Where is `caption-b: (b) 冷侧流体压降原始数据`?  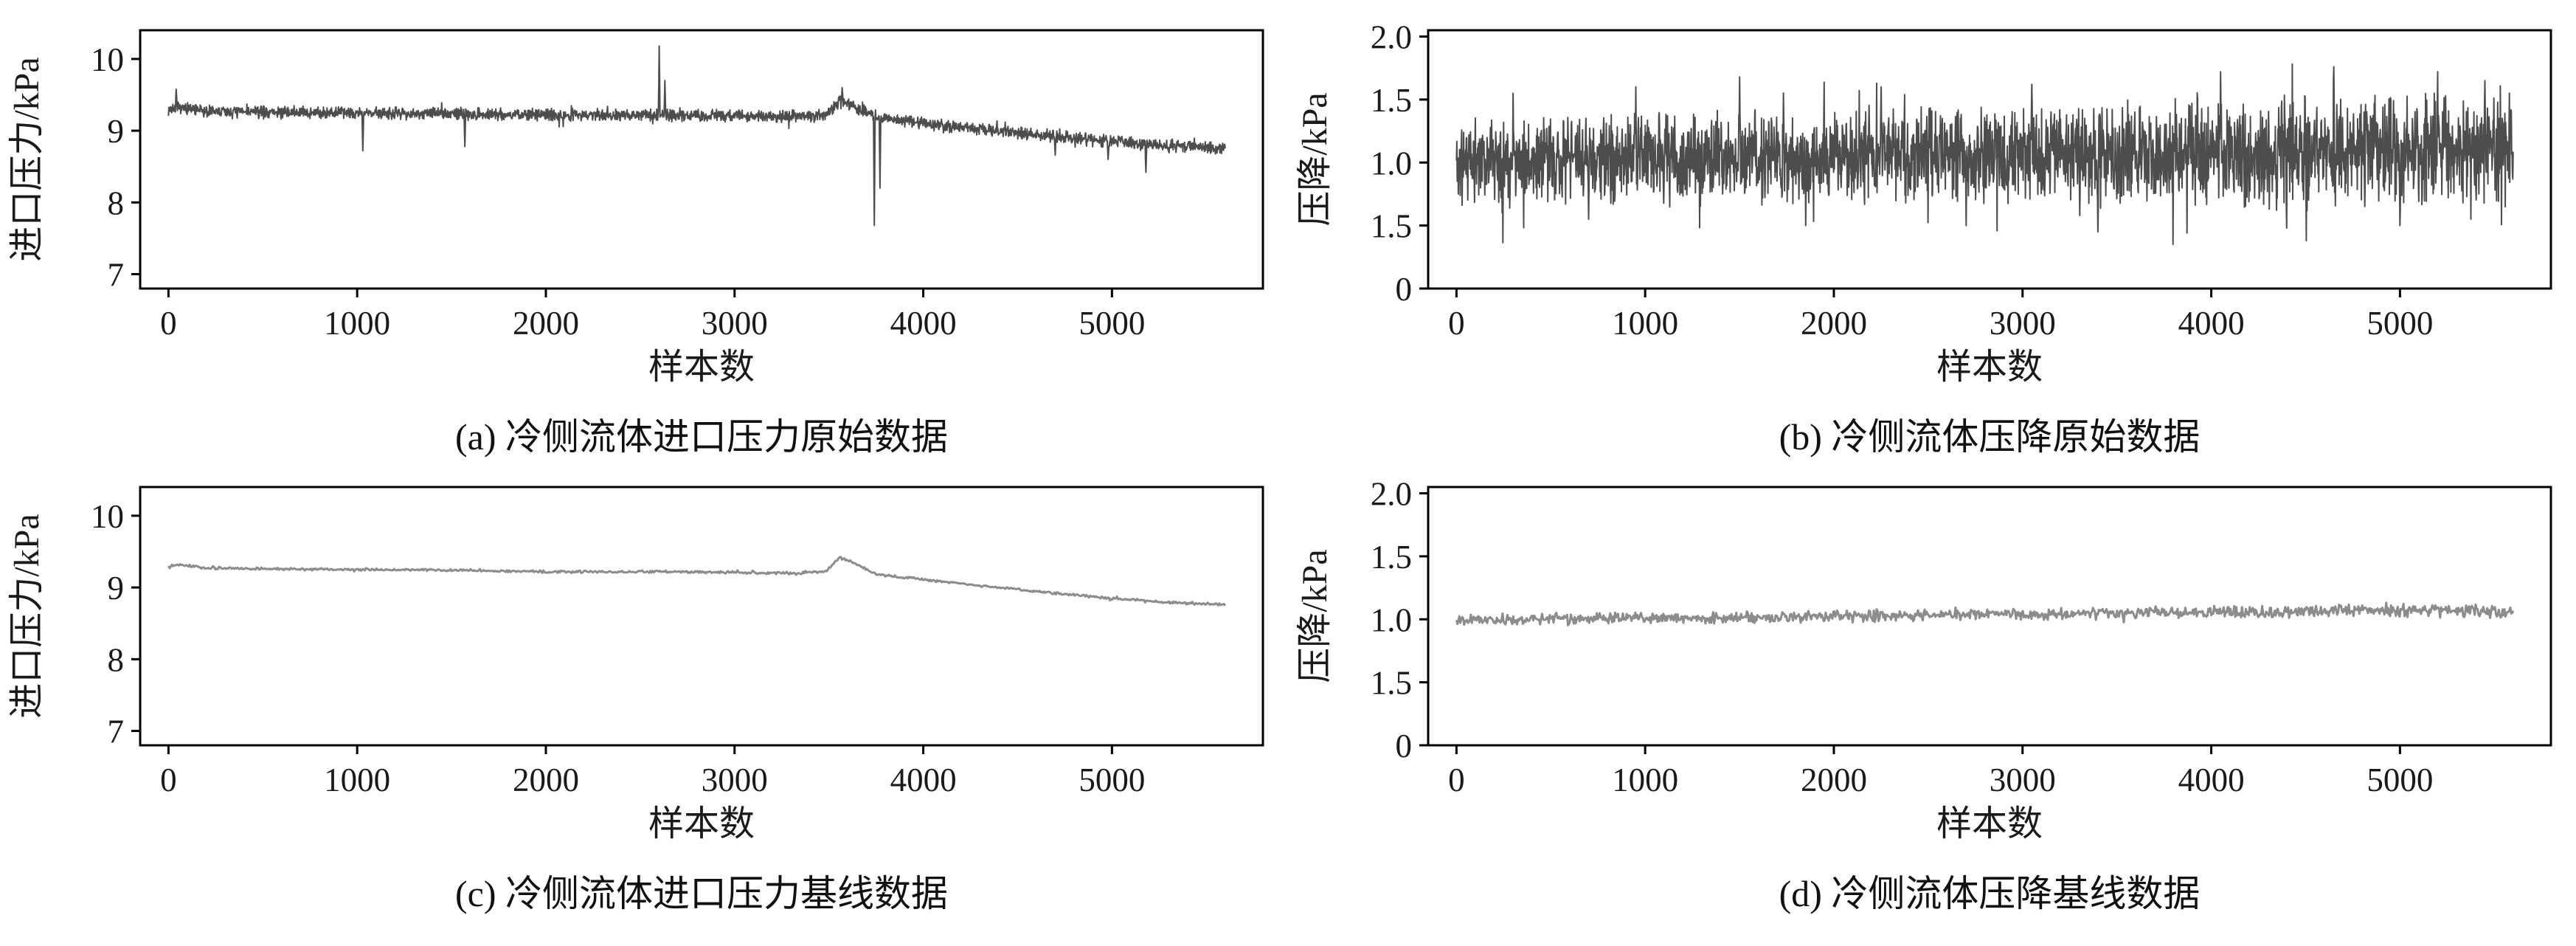
caption-b: (b) 冷侧流体压降原始数据 is located at coordinates (1990, 437).